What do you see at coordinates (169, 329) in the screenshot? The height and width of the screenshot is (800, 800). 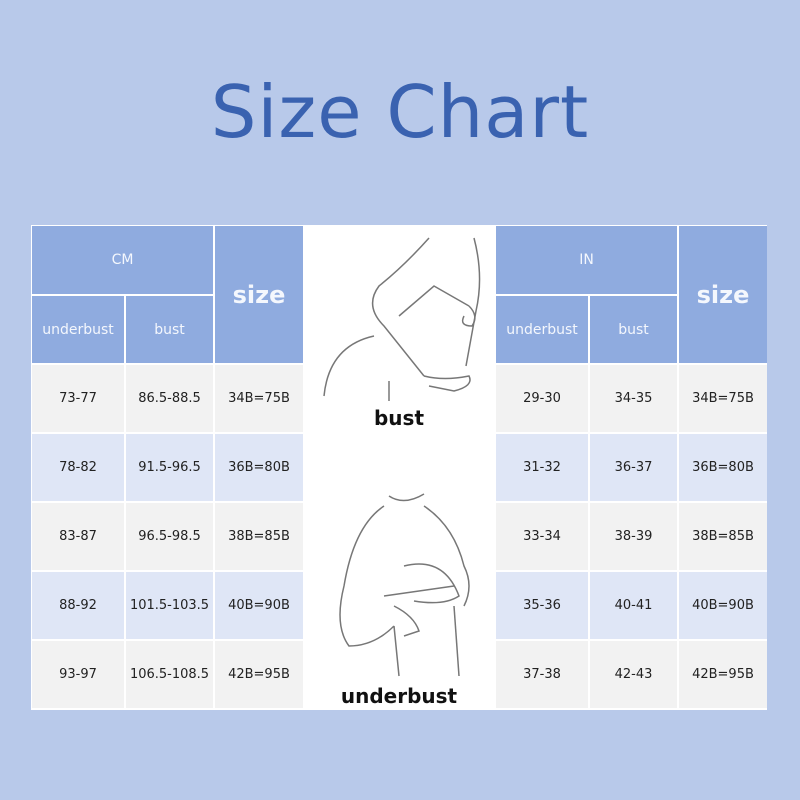 I see `cm-bust-header: bust` at bounding box center [169, 329].